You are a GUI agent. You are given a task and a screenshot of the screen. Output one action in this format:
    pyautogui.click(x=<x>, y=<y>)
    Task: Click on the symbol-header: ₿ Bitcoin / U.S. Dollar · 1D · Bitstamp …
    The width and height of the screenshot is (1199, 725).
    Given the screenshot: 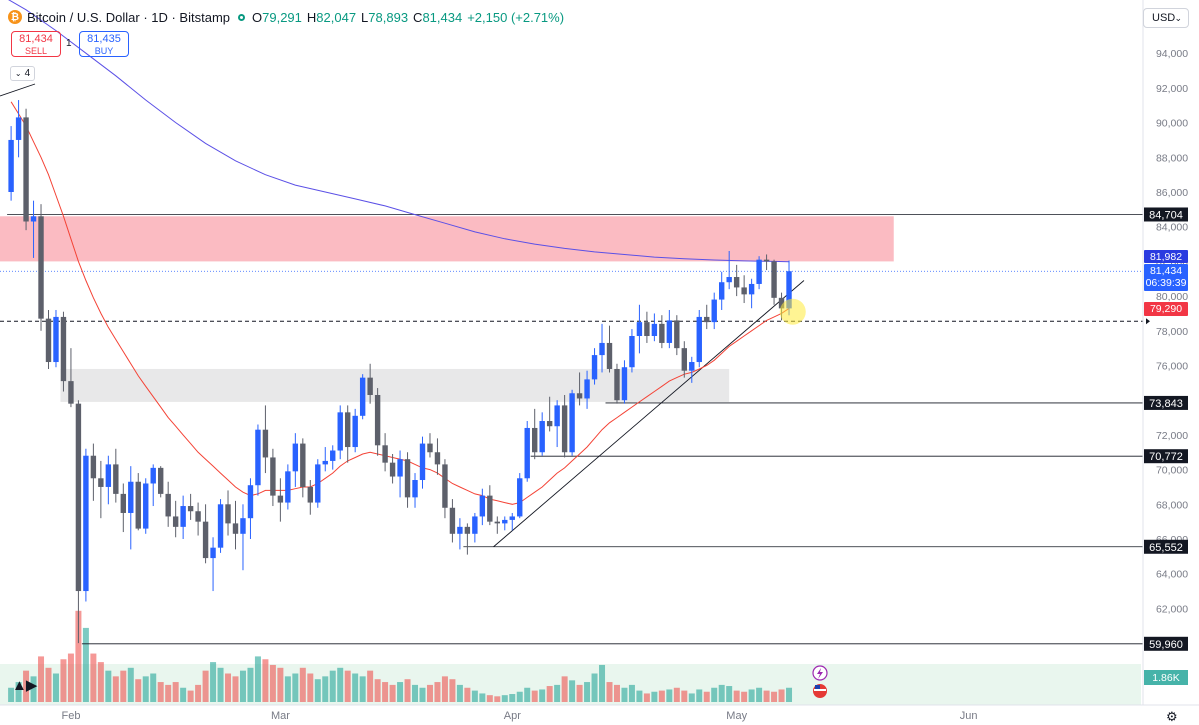 What is the action you would take?
    pyautogui.click(x=287, y=17)
    